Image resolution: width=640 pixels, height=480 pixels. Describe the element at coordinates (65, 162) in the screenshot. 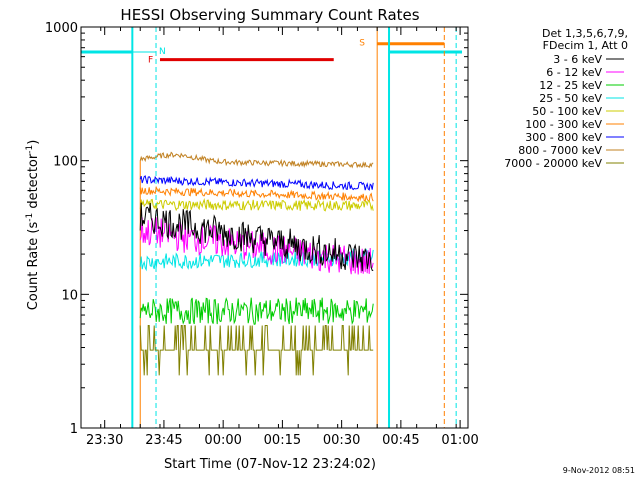

I see `y-tick-label: 100` at that location.